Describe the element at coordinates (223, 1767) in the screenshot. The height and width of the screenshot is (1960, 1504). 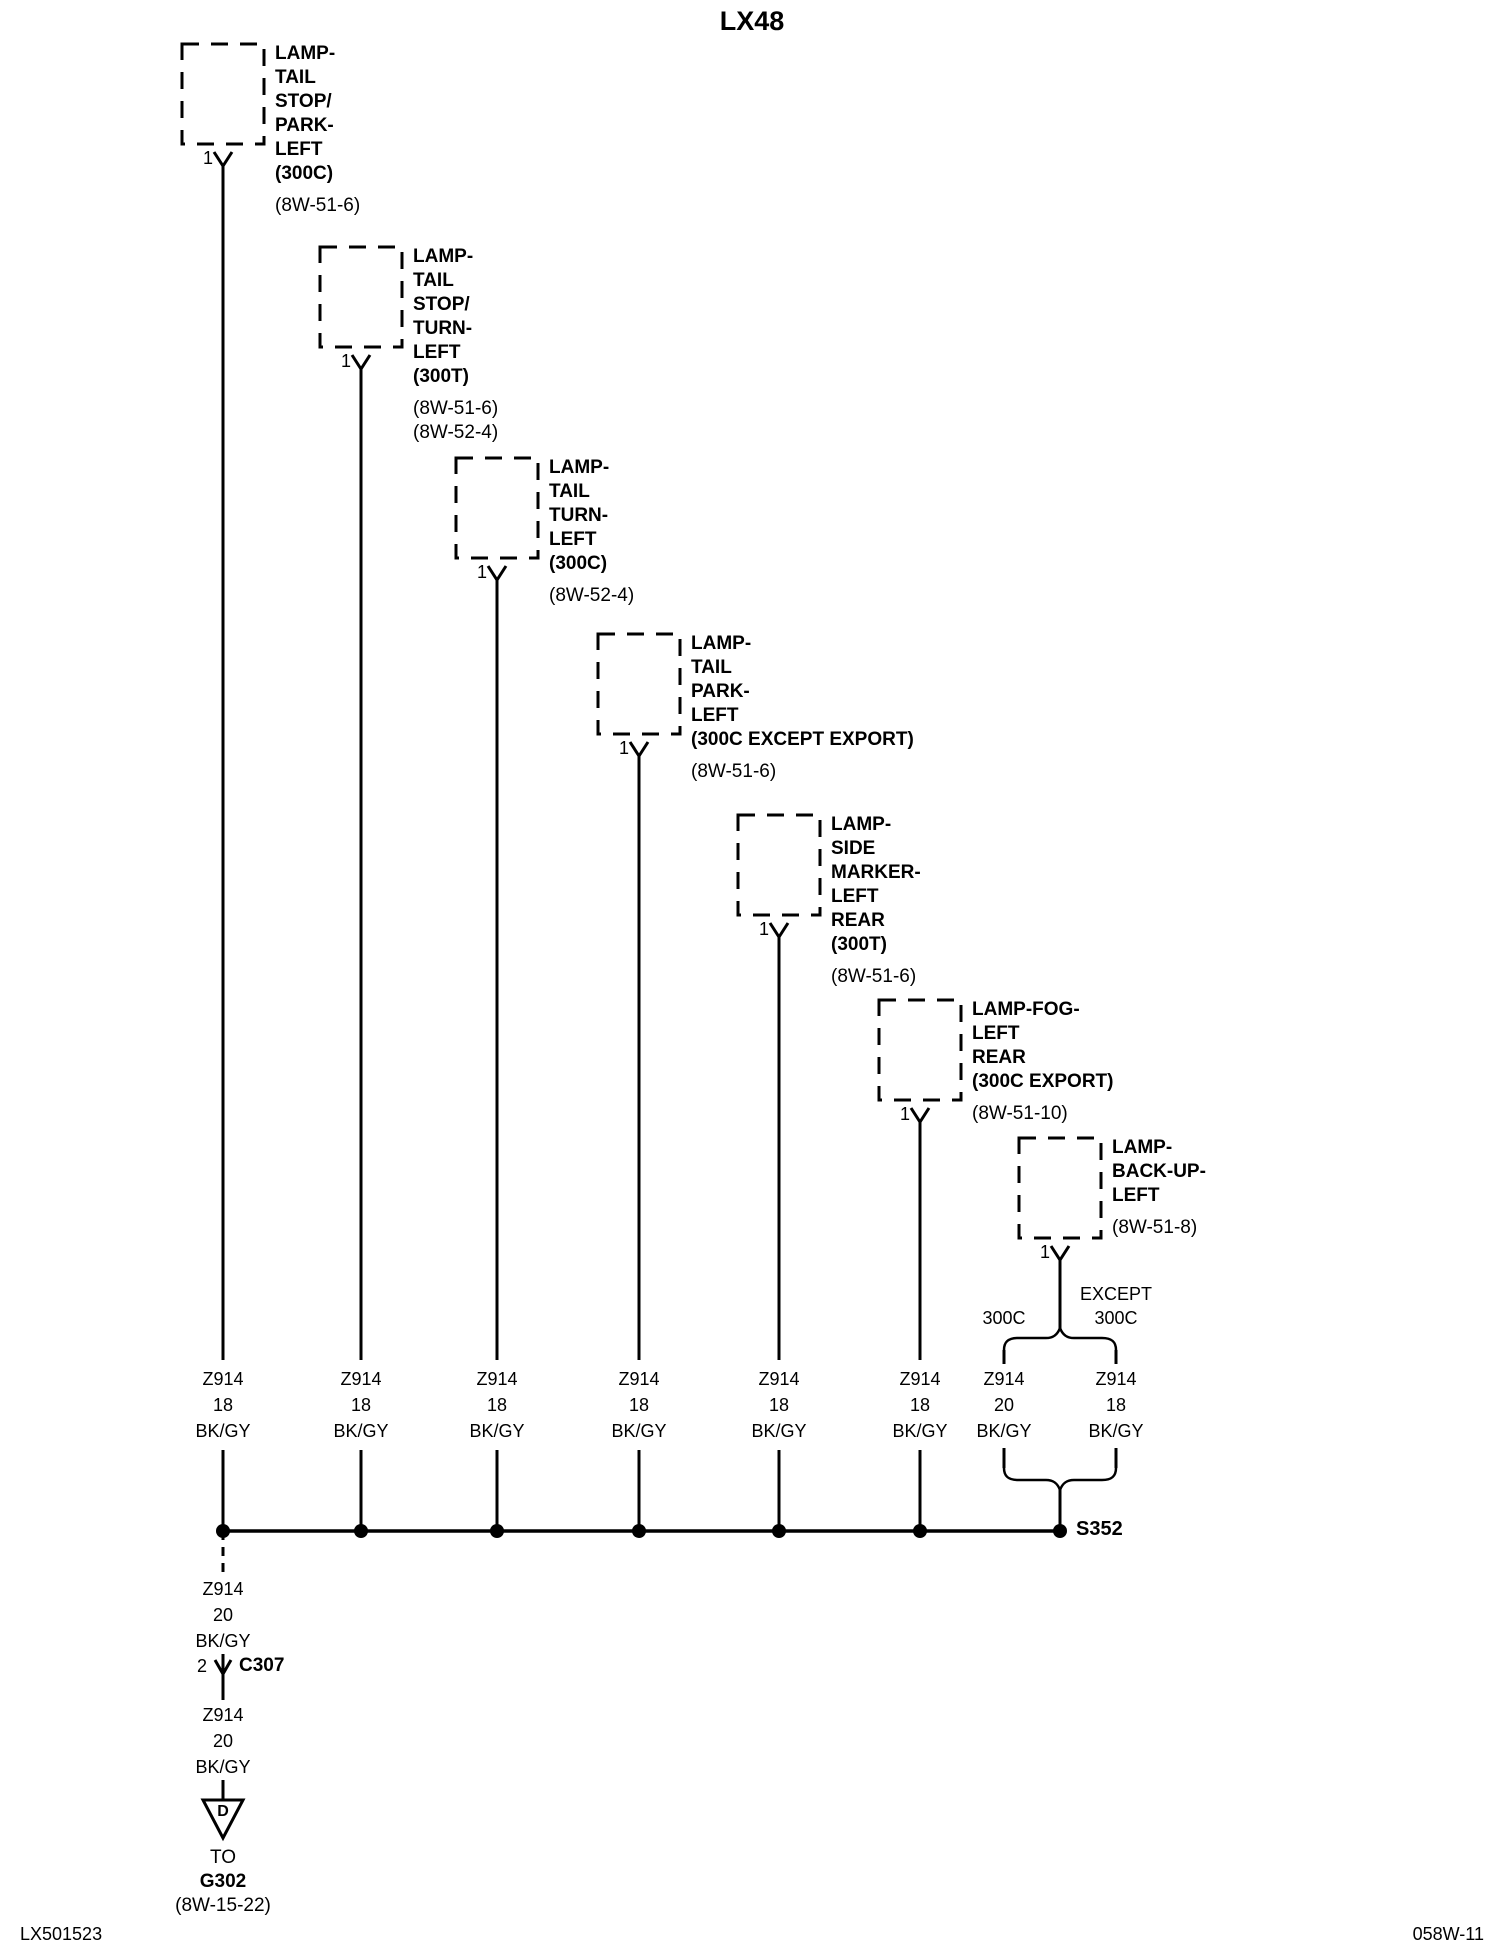
I see `ground-lower-color: BK/GY` at that location.